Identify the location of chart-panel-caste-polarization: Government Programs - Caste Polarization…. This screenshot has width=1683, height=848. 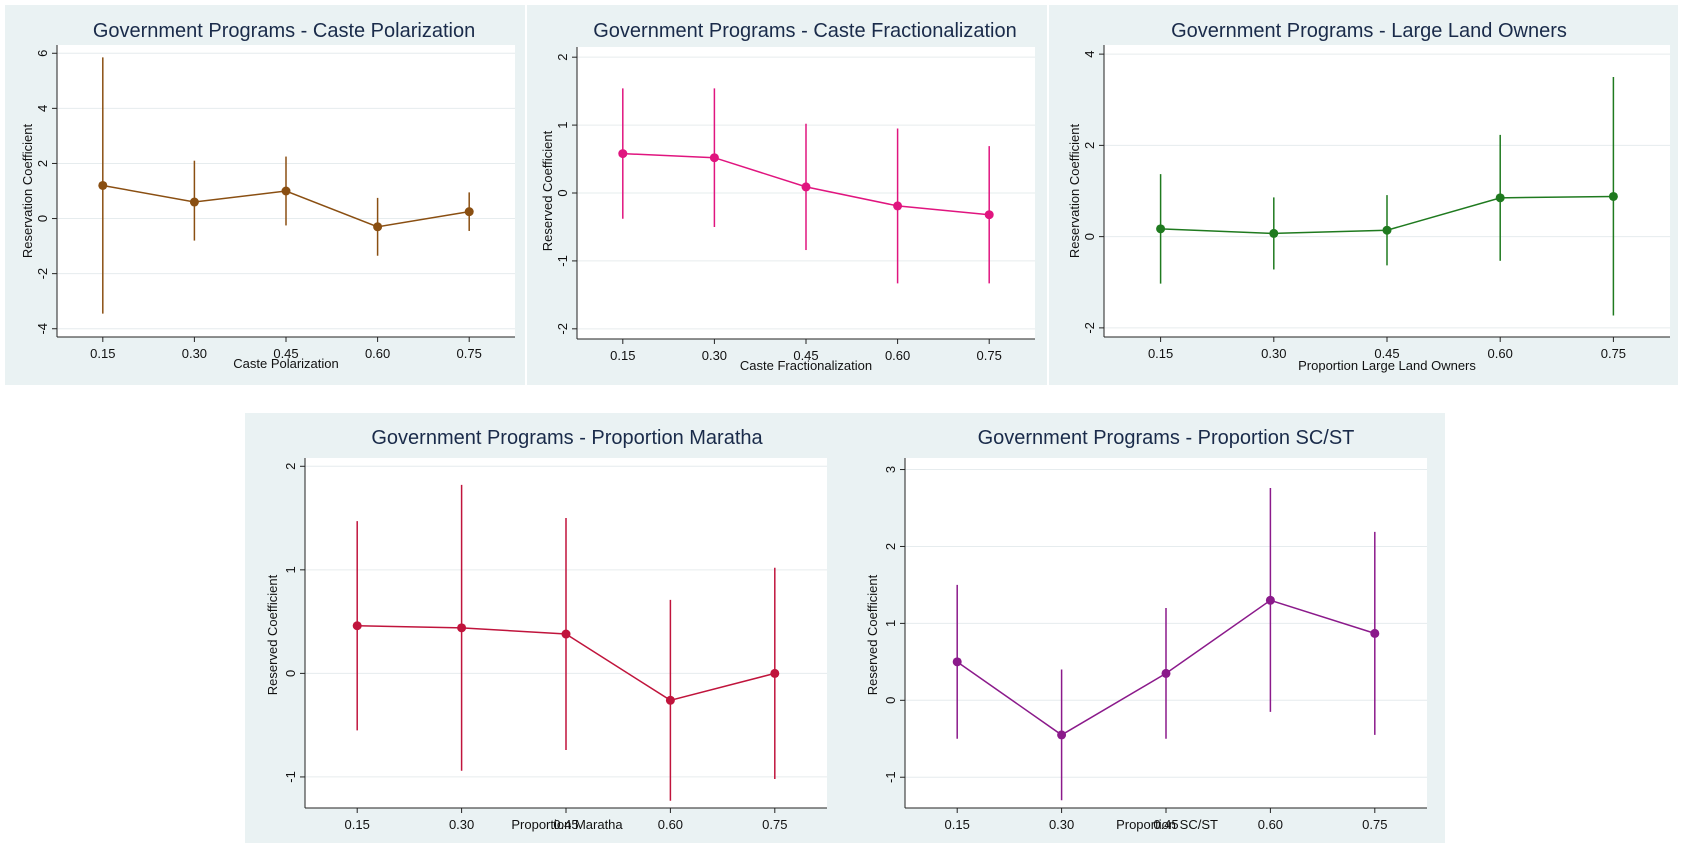
(265, 195).